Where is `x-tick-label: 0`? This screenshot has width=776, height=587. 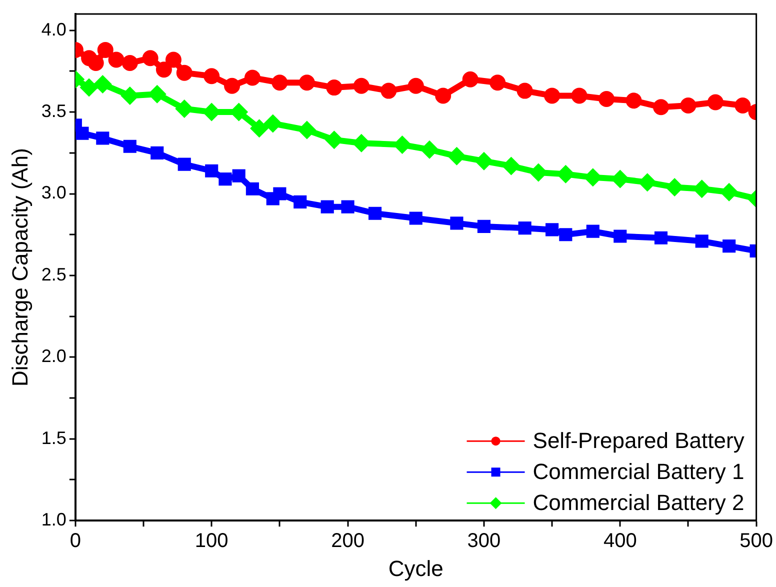 x-tick-label: 0 is located at coordinates (75, 541).